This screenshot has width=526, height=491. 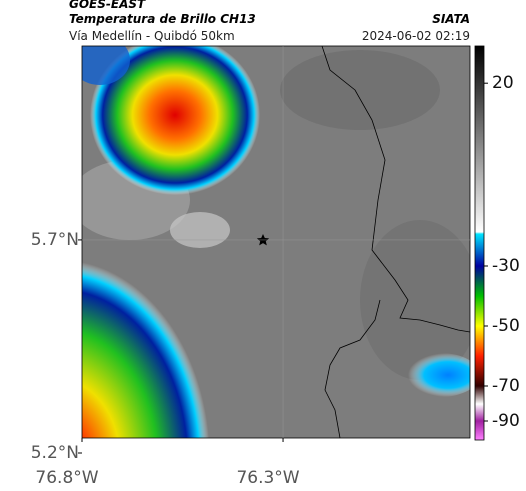 I want to click on colorbar: 20 -30 -50 -70 -90, so click(x=497, y=243).